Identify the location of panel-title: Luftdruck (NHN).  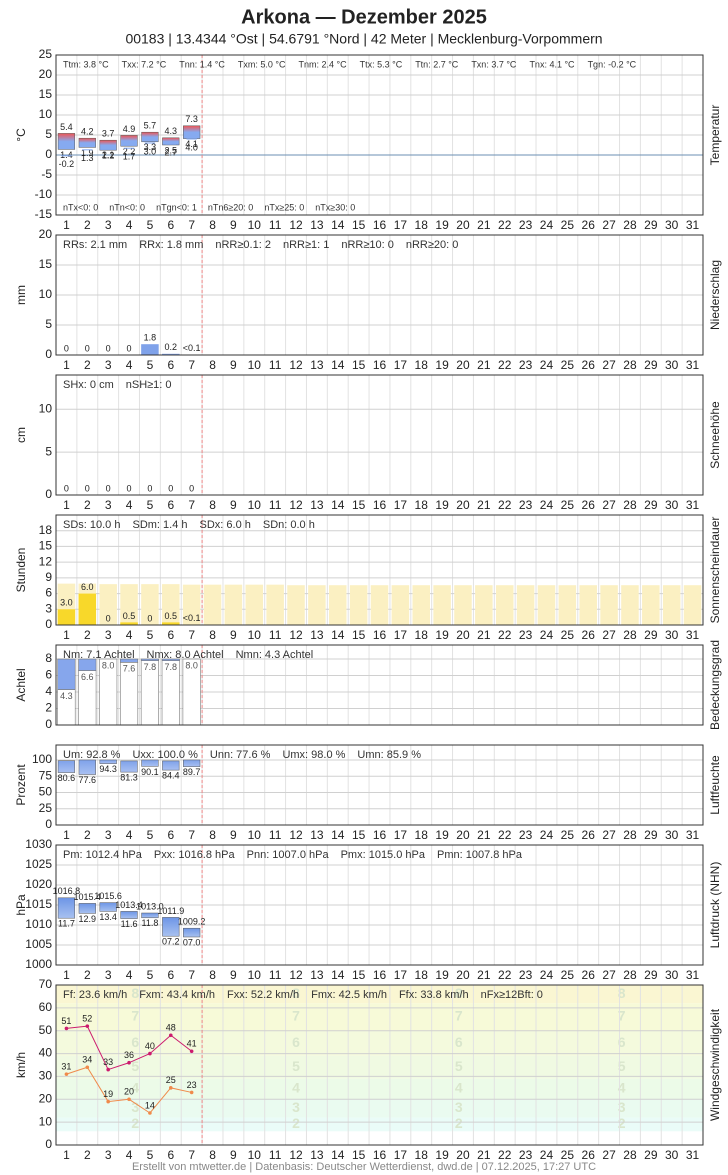
(715, 905).